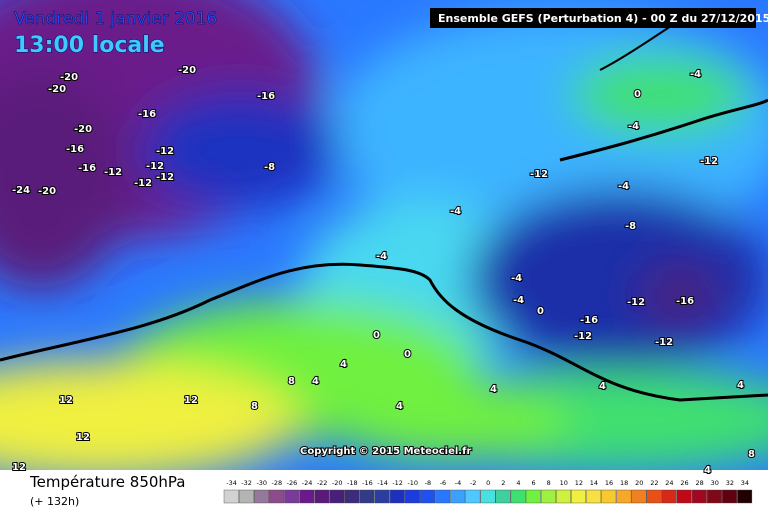 The image size is (768, 516). Describe the element at coordinates (609, 483) in the screenshot. I see `scale-label: 16` at that location.